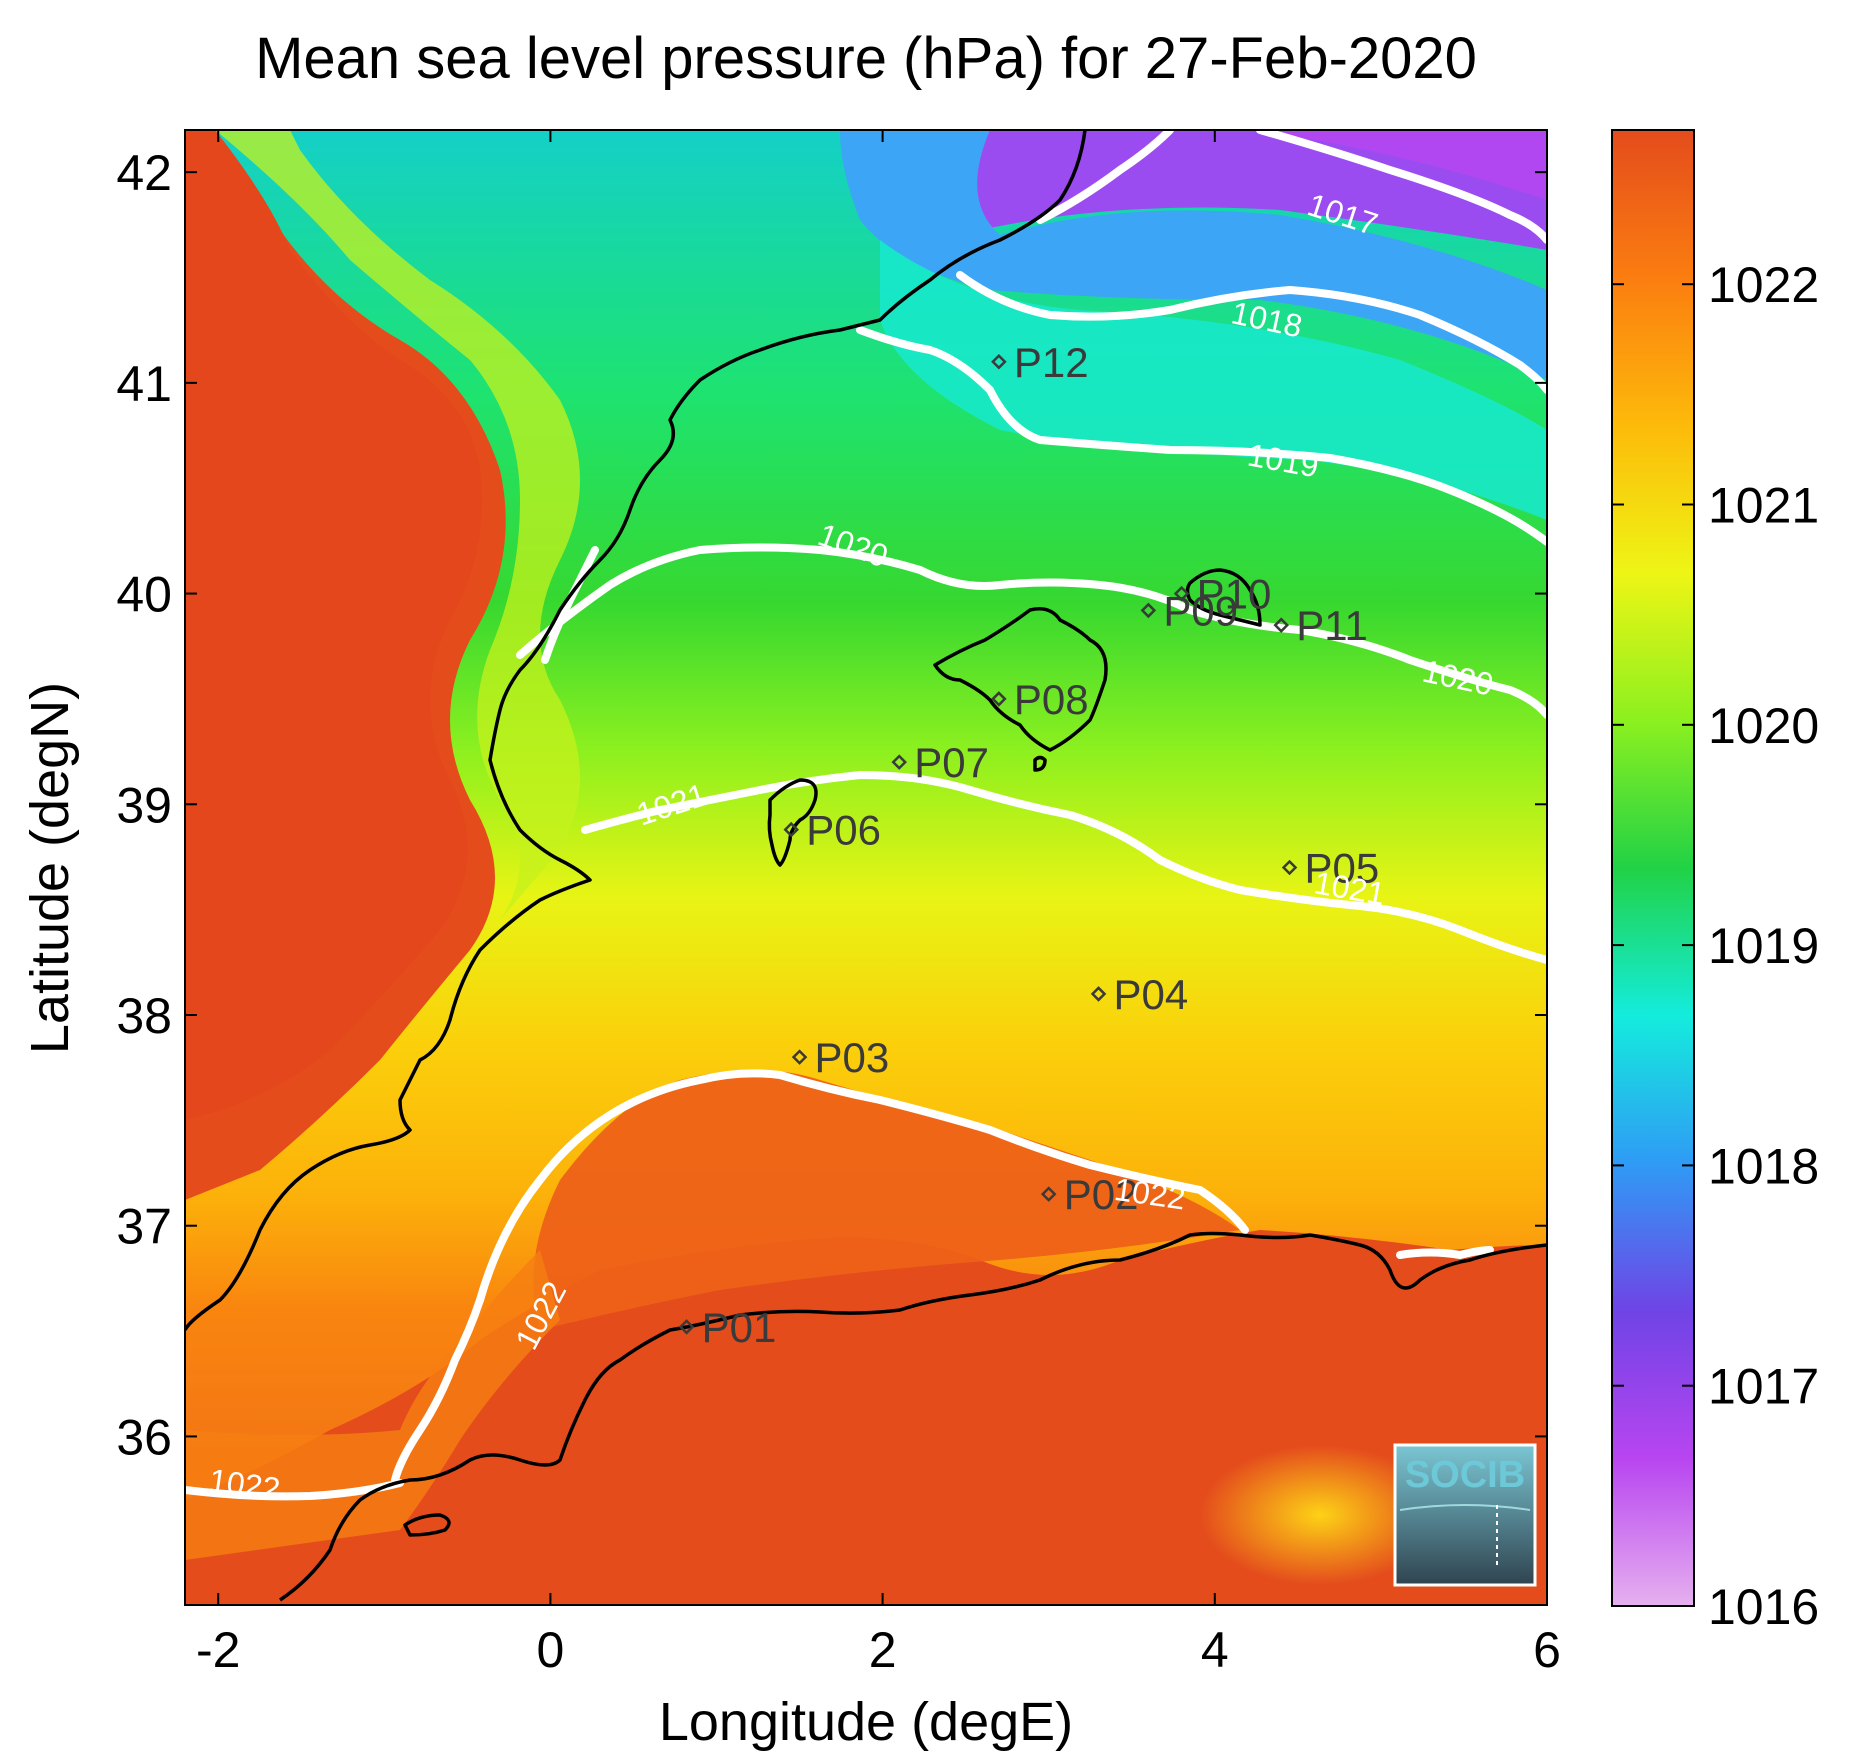 The width and height of the screenshot is (1854, 1758). I want to click on station-p11: P11, so click(1320, 625).